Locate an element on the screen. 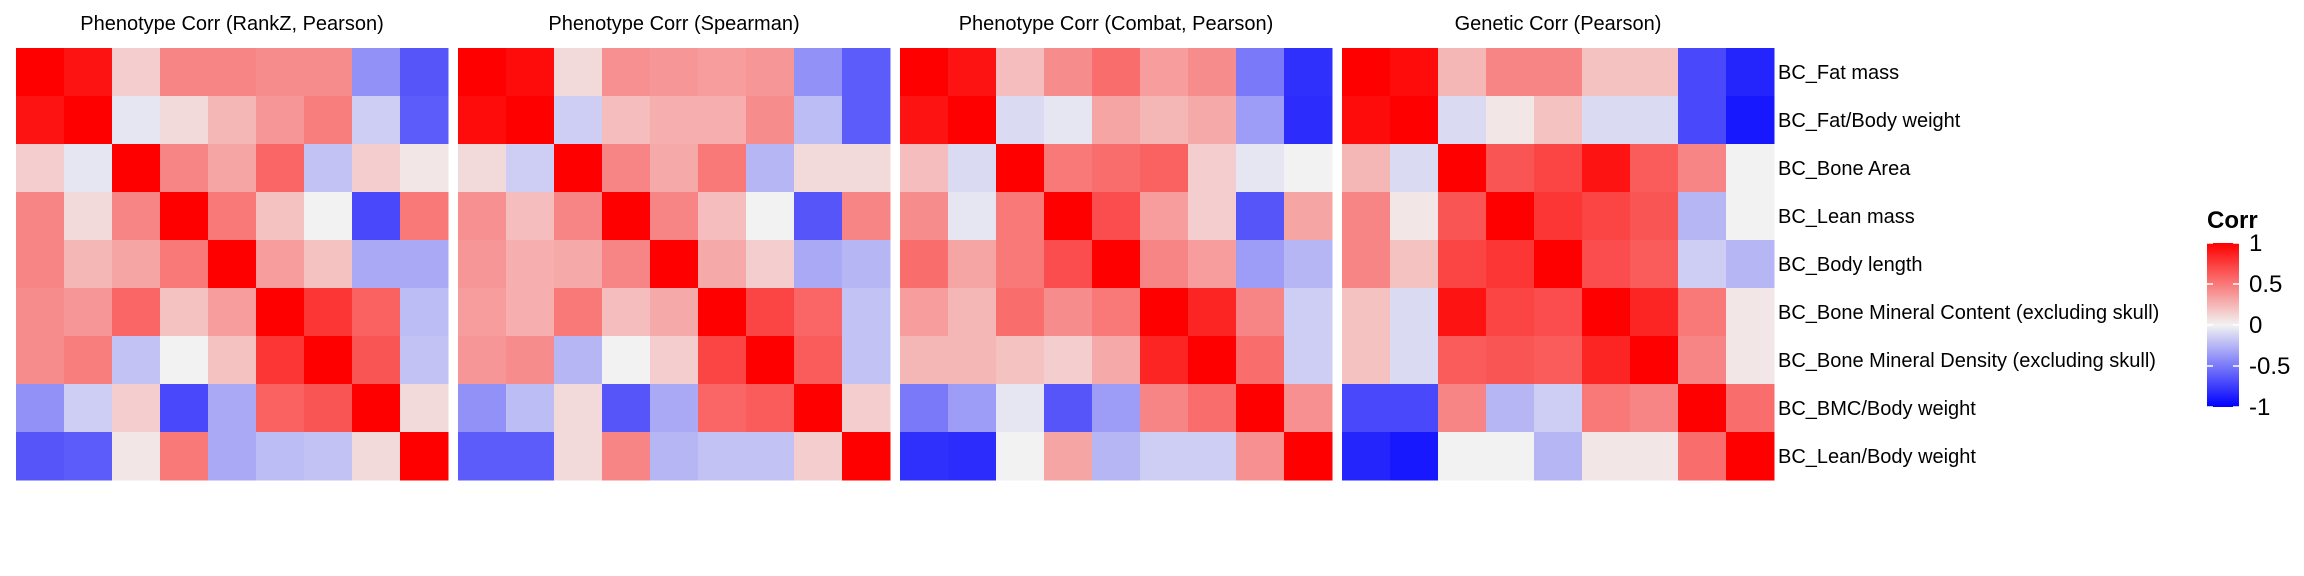 The width and height of the screenshot is (2304, 576). panel-title: Genetic Corr (Pearson) is located at coordinates (1558, 24).